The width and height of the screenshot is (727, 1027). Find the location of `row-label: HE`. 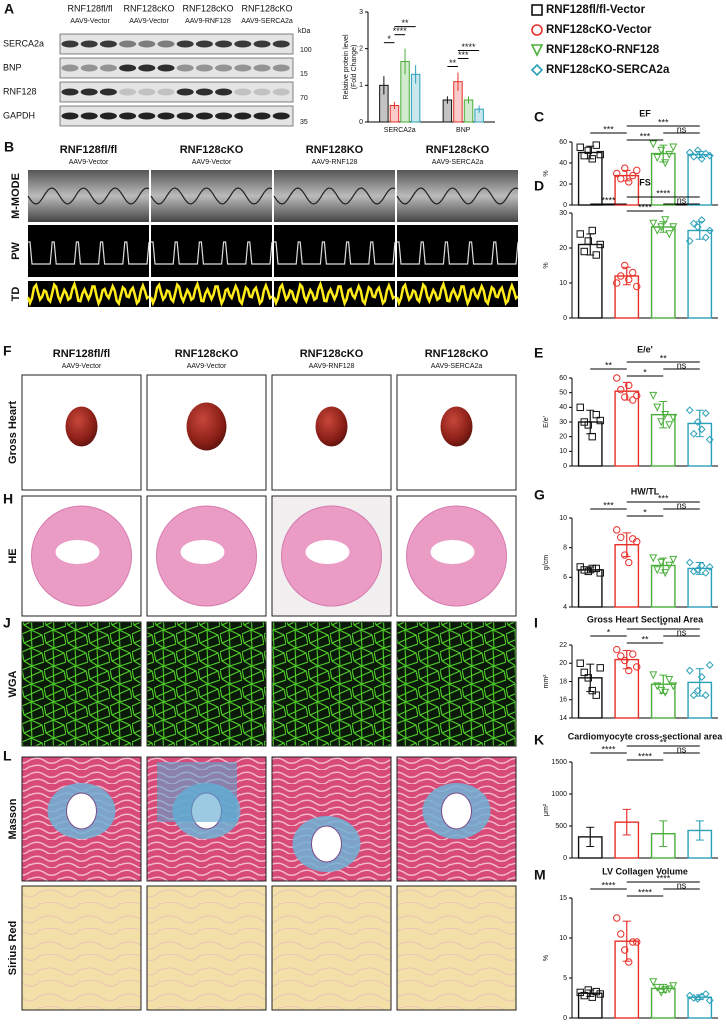

row-label: HE is located at coordinates (13, 555).